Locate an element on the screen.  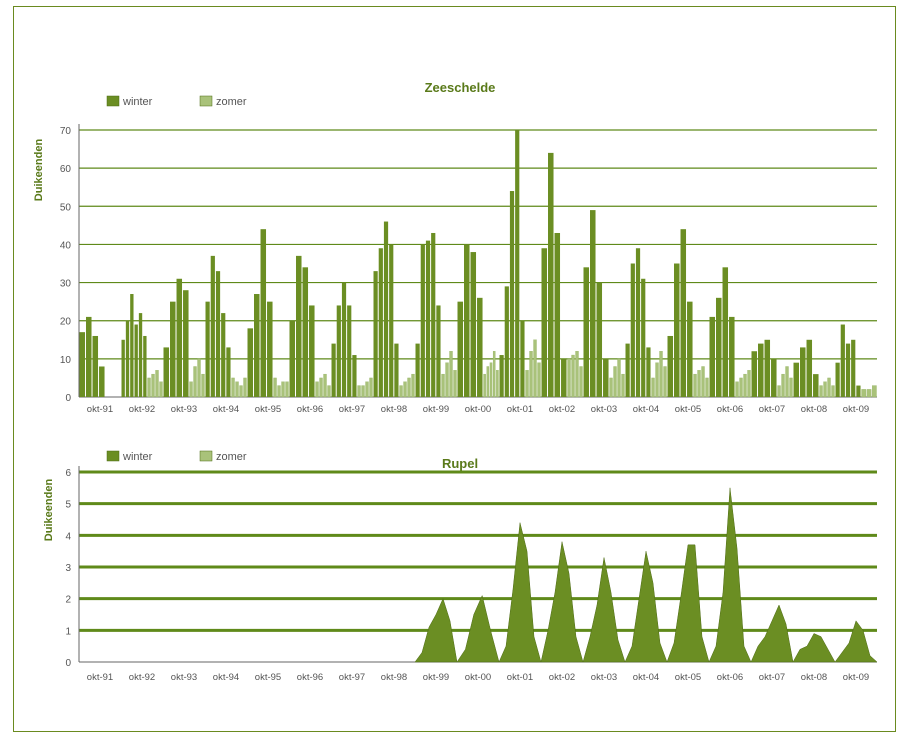
y-tick-label: 60 is located at coordinates (66, 169).